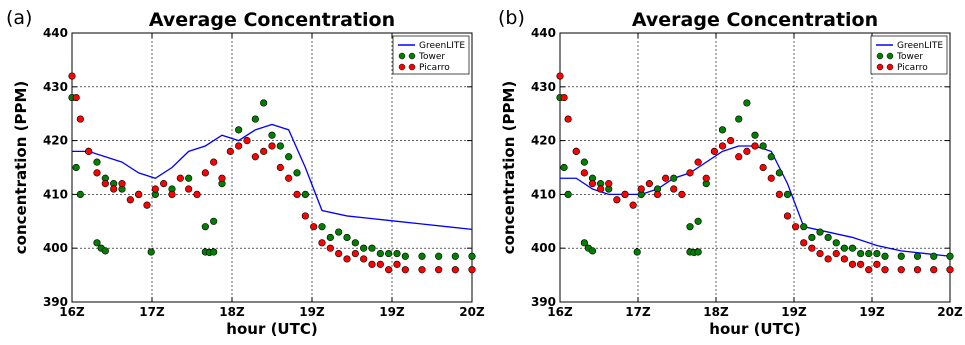 This screenshot has height=345, width=965. What do you see at coordinates (232, 312) in the screenshot?
I see `x-tick-label: 18Z` at bounding box center [232, 312].